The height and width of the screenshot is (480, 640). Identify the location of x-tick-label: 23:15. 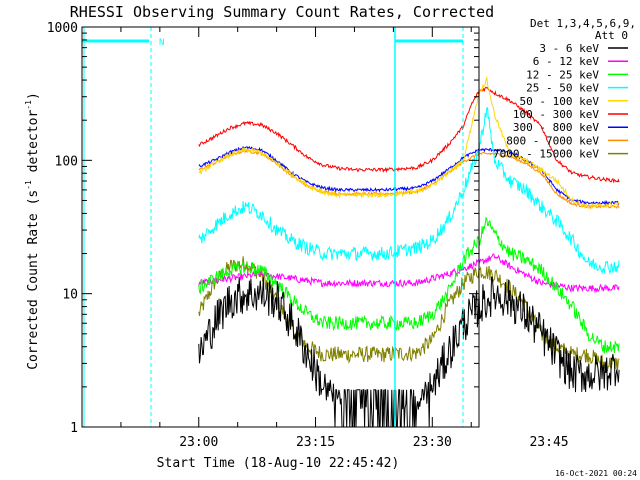
(315, 442).